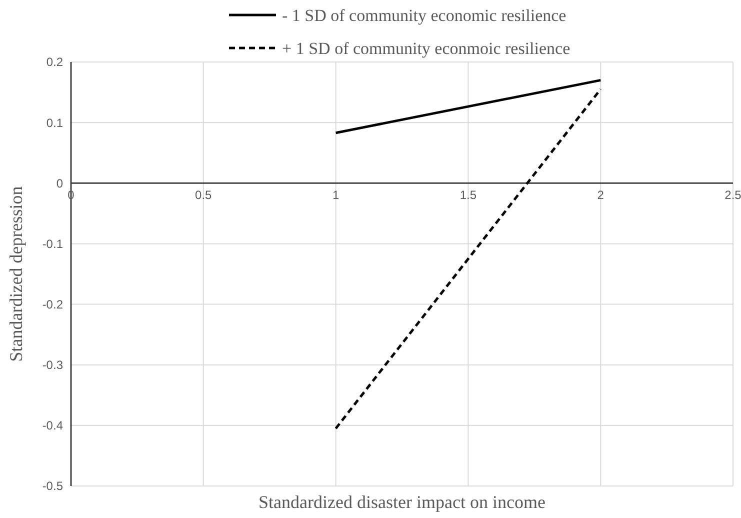 This screenshot has width=741, height=518. I want to click on x-tick-label: 1, so click(336, 195).